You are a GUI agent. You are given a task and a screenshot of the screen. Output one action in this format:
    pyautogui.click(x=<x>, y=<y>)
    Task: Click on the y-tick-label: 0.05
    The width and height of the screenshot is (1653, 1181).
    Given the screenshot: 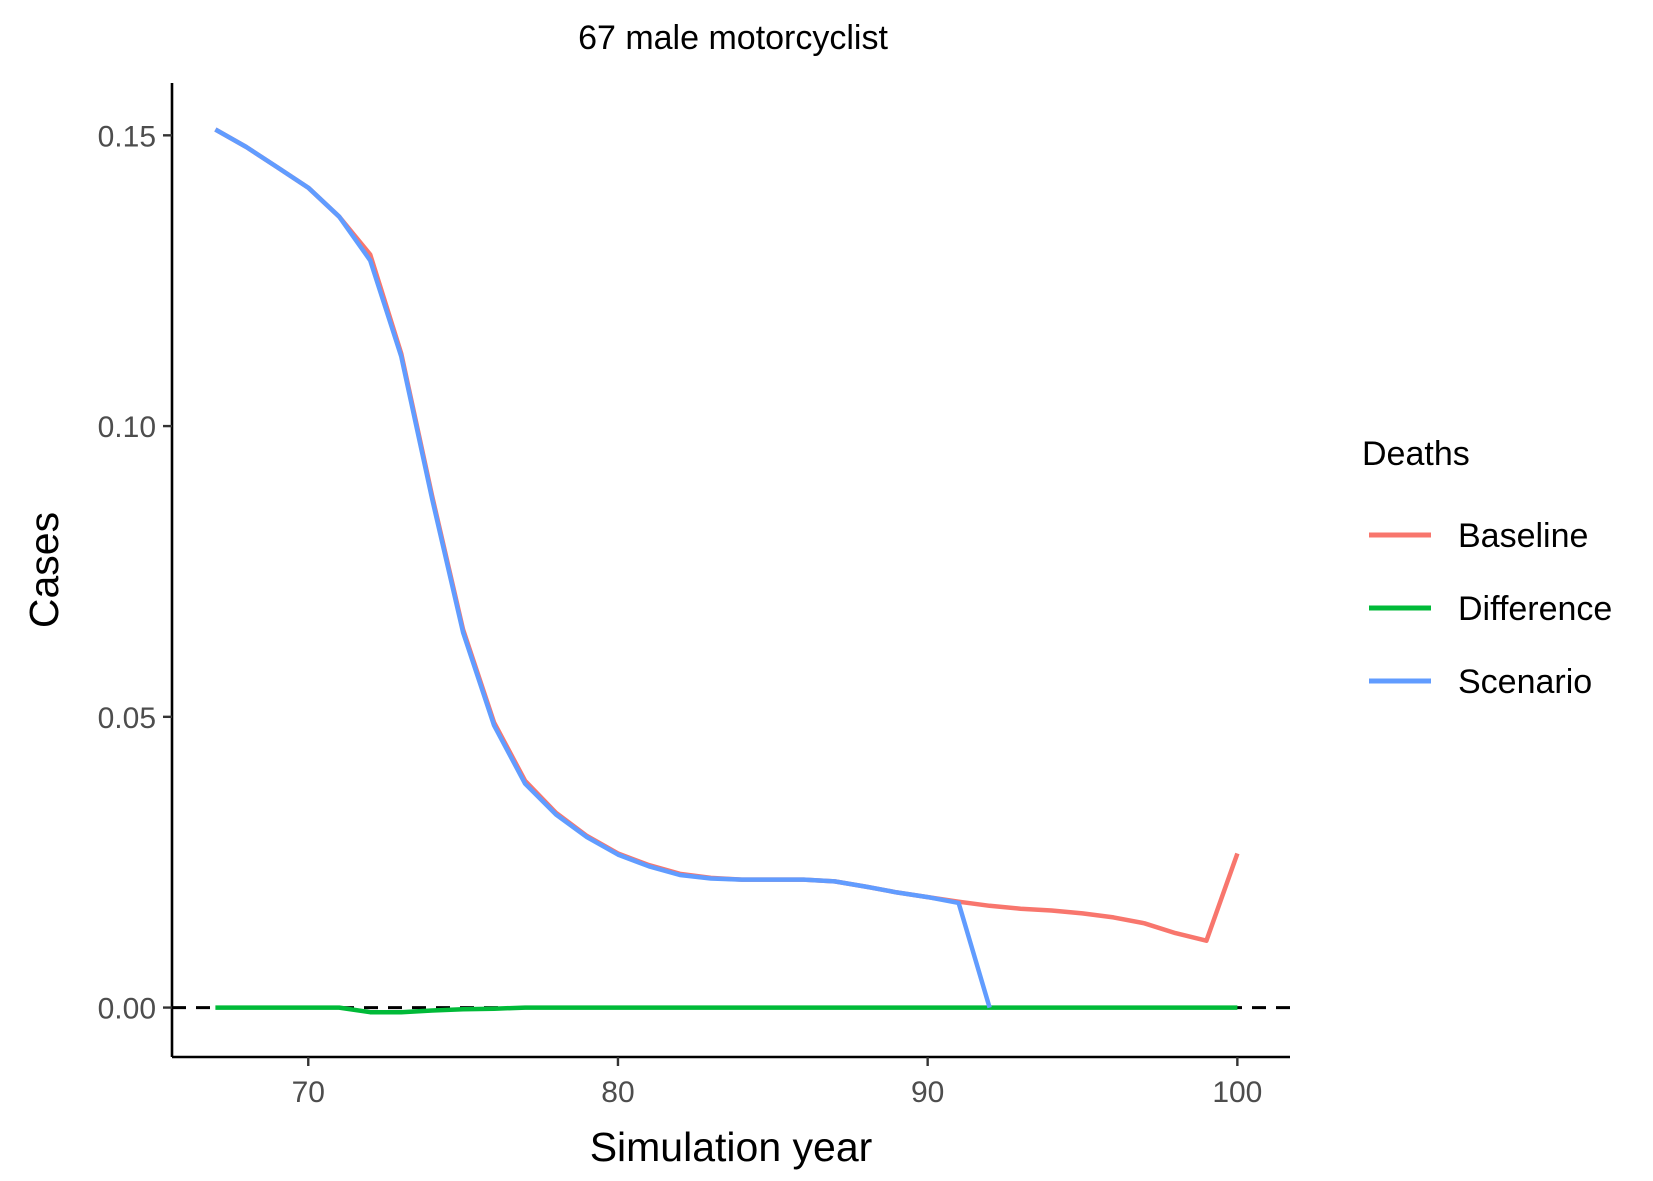 What is the action you would take?
    pyautogui.click(x=127, y=718)
    